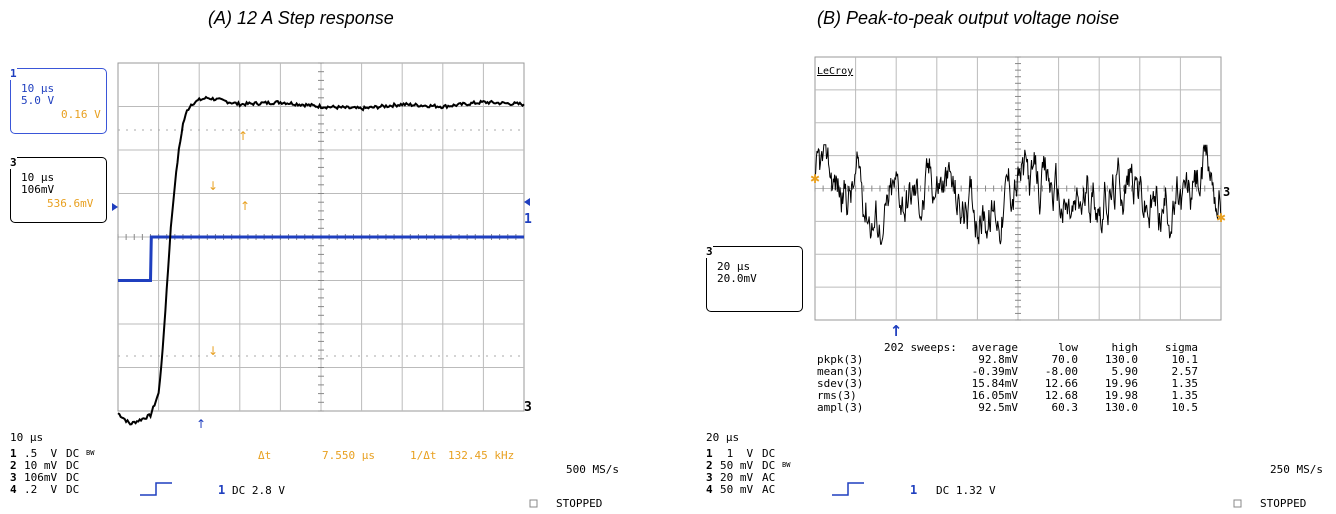 The height and width of the screenshot is (514, 1336). Describe the element at coordinates (737, 489) in the screenshot. I see `right-ch4-volts: 50 mV` at that location.